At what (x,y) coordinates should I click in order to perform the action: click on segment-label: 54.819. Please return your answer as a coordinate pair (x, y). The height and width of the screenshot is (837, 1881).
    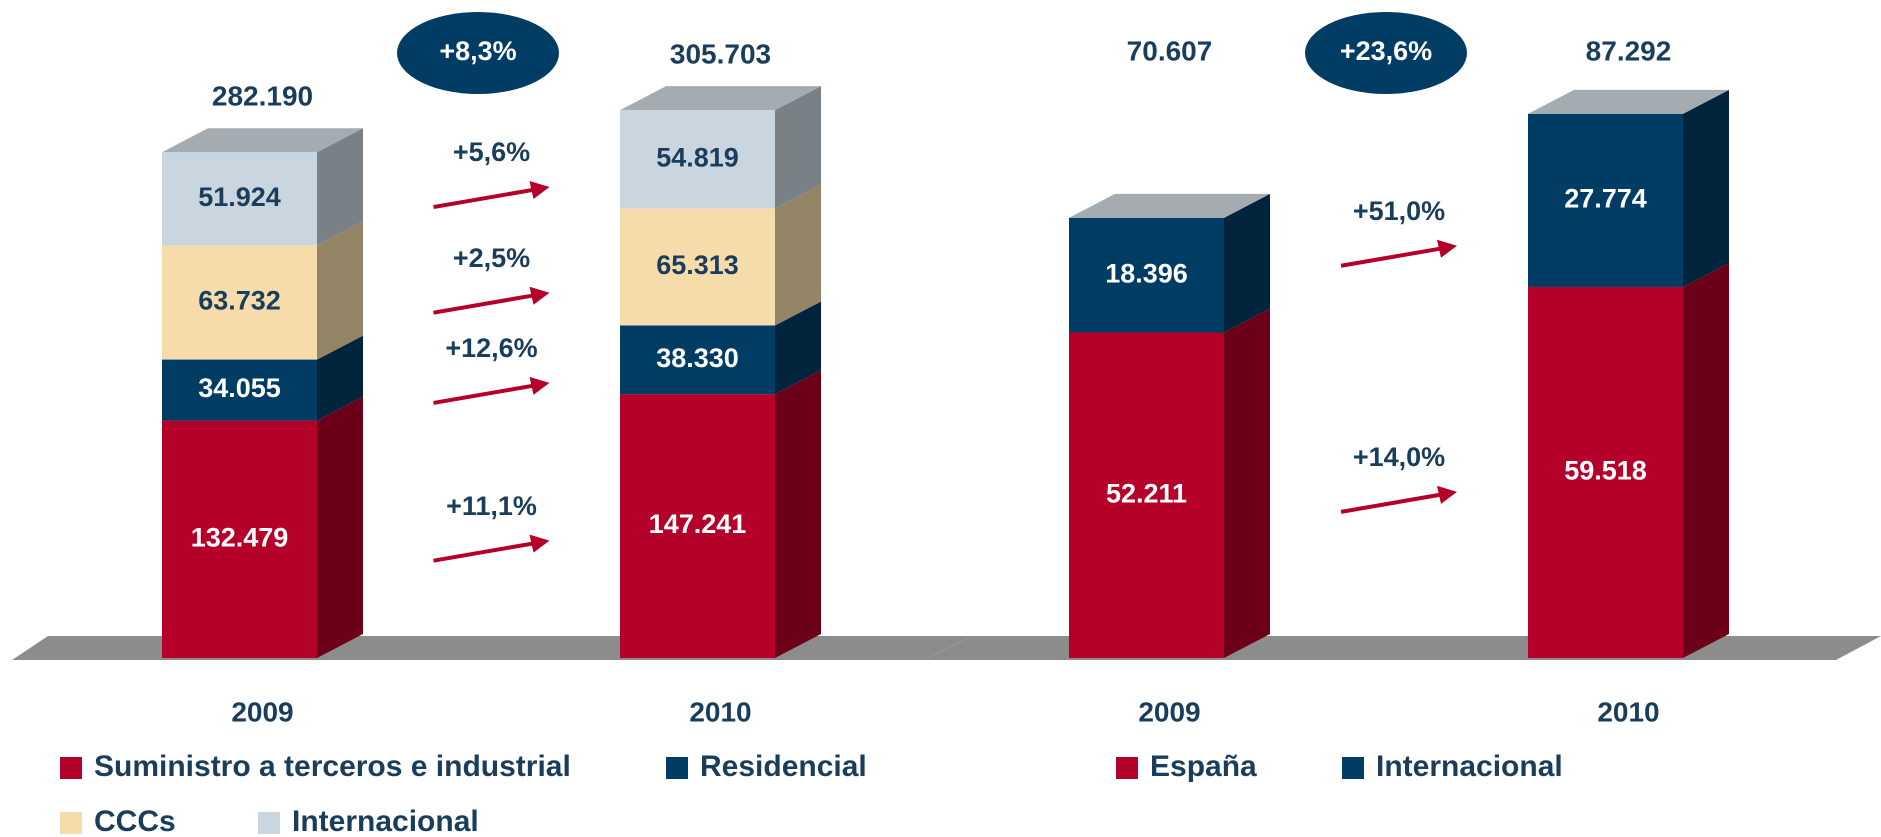
    Looking at the image, I should click on (697, 157).